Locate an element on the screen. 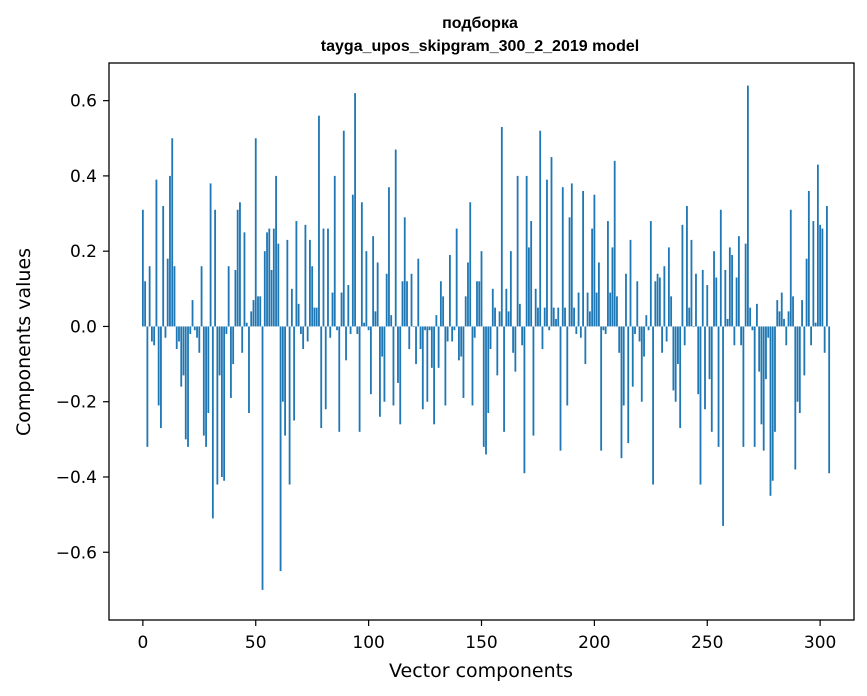  y-tick-label-5: 0.4 is located at coordinates (83, 177).